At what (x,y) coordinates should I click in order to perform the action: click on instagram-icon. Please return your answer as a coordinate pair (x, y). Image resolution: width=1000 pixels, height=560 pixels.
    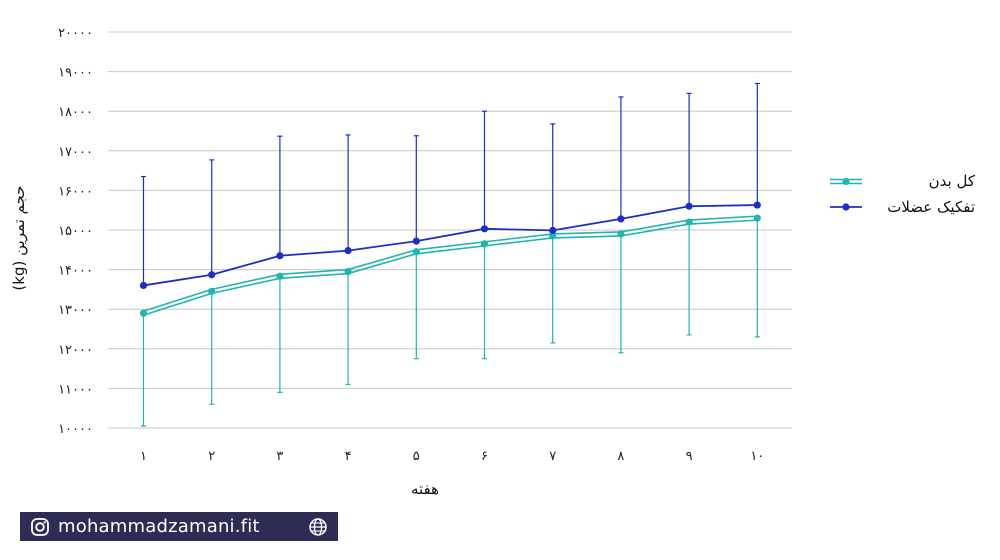
    Looking at the image, I should click on (40, 527).